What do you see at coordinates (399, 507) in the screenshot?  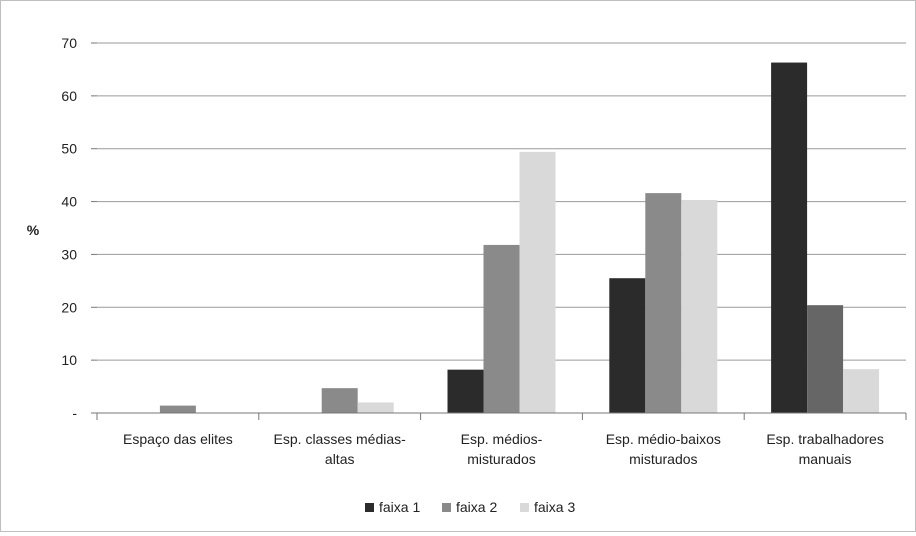 I see `legend-label: faixa 1` at bounding box center [399, 507].